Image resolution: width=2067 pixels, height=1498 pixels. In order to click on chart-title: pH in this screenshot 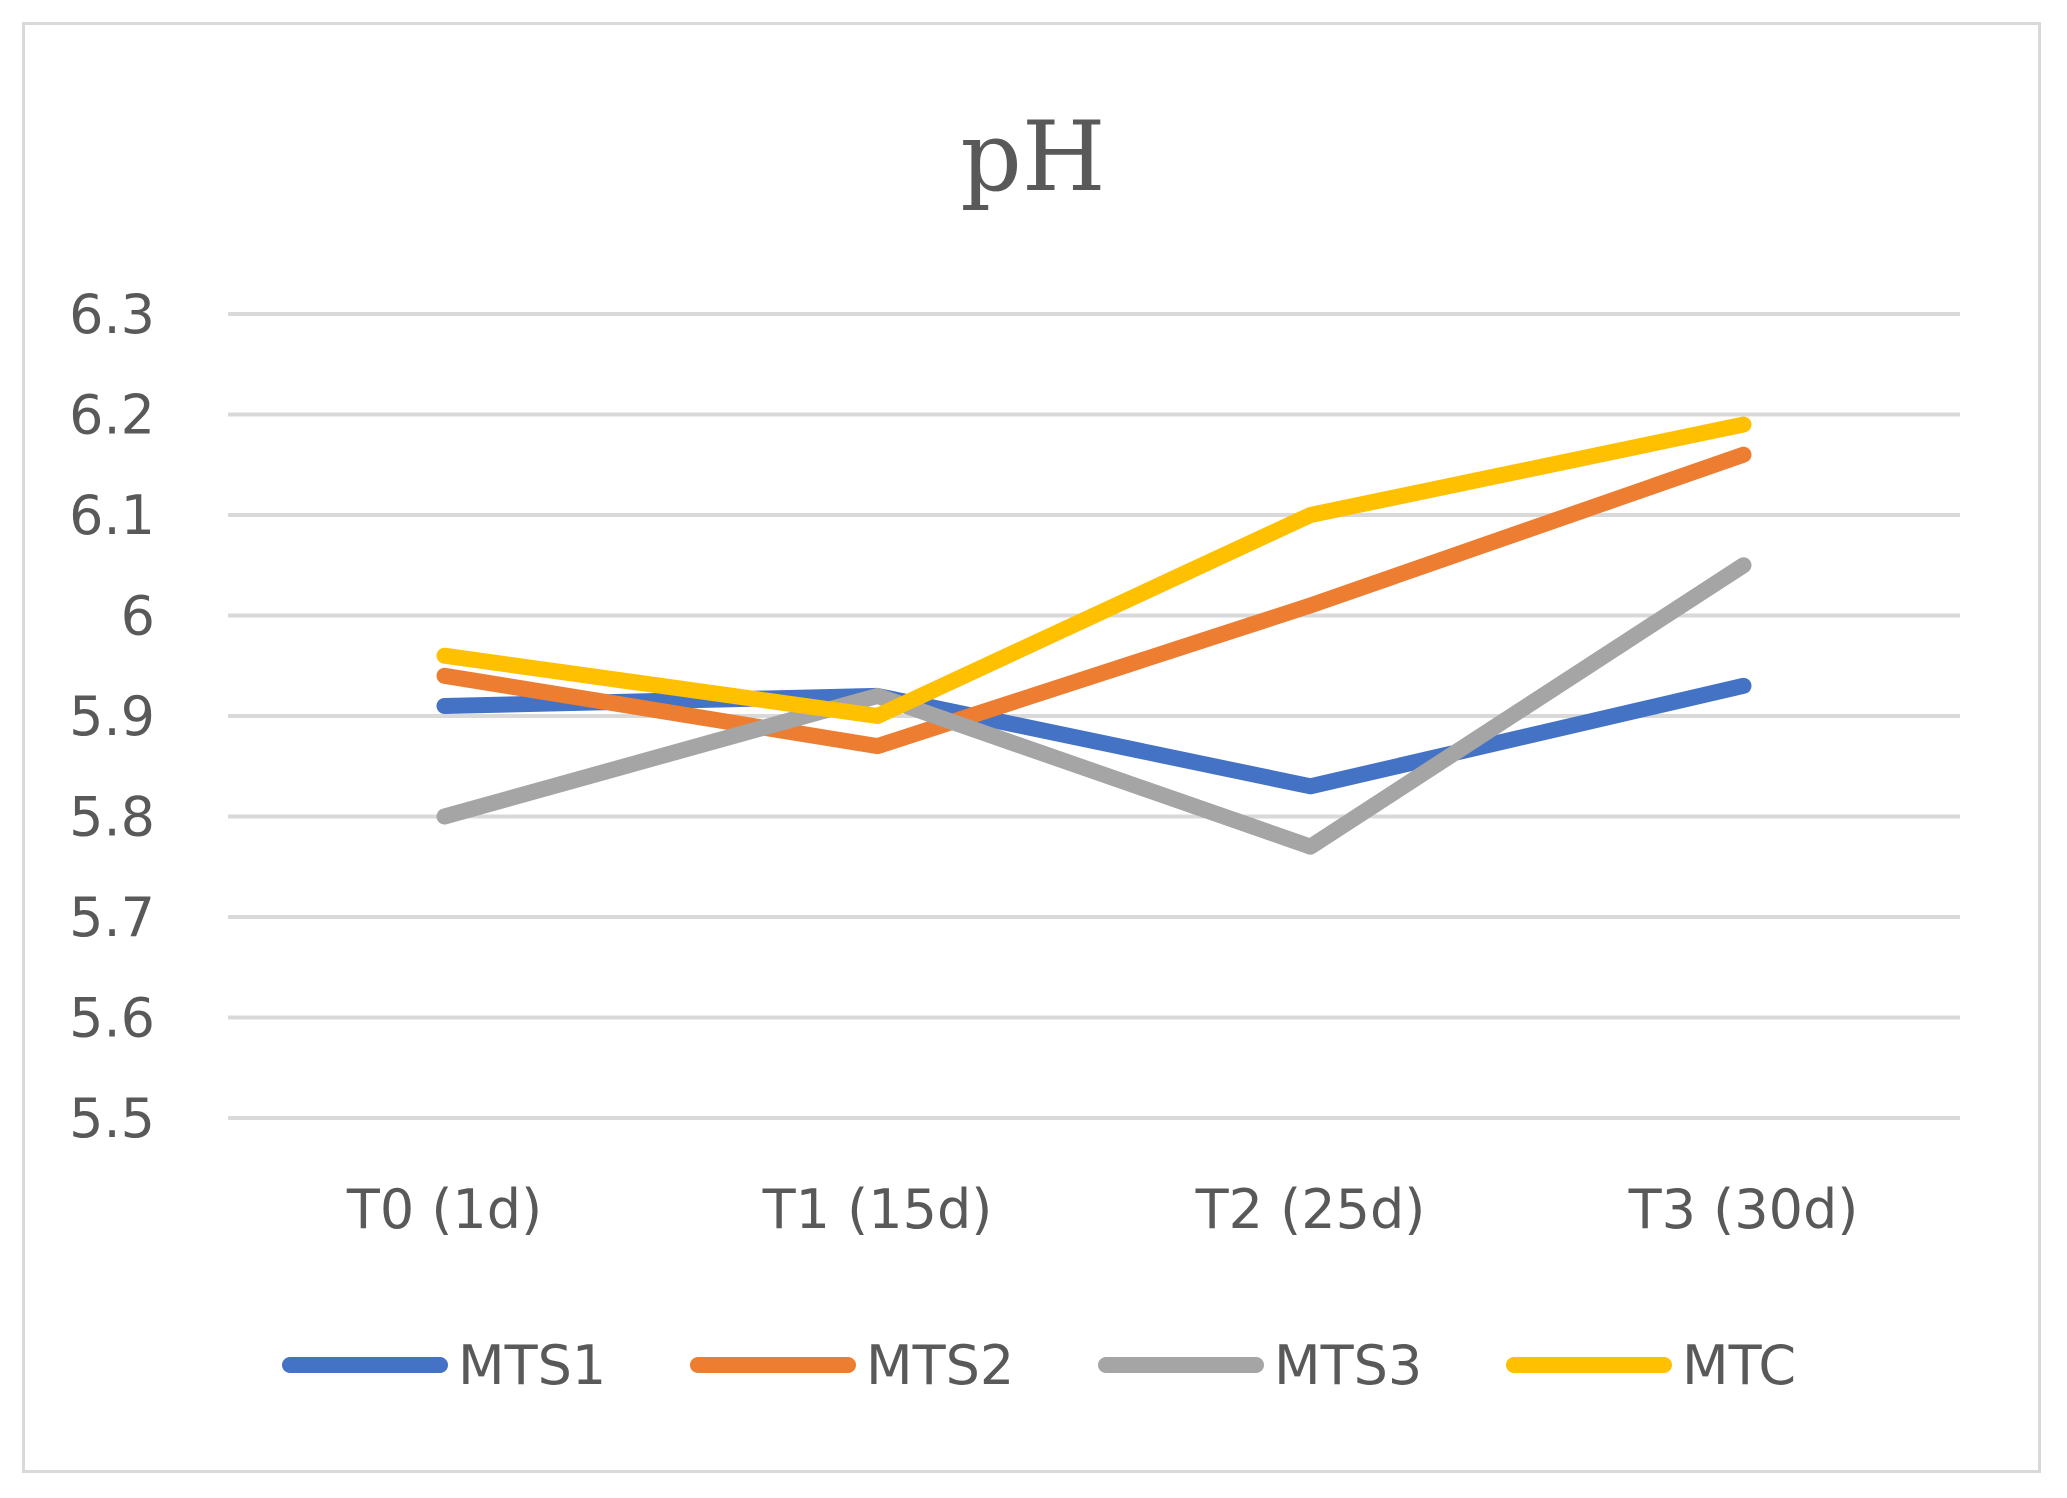, I will do `click(1032, 157)`.